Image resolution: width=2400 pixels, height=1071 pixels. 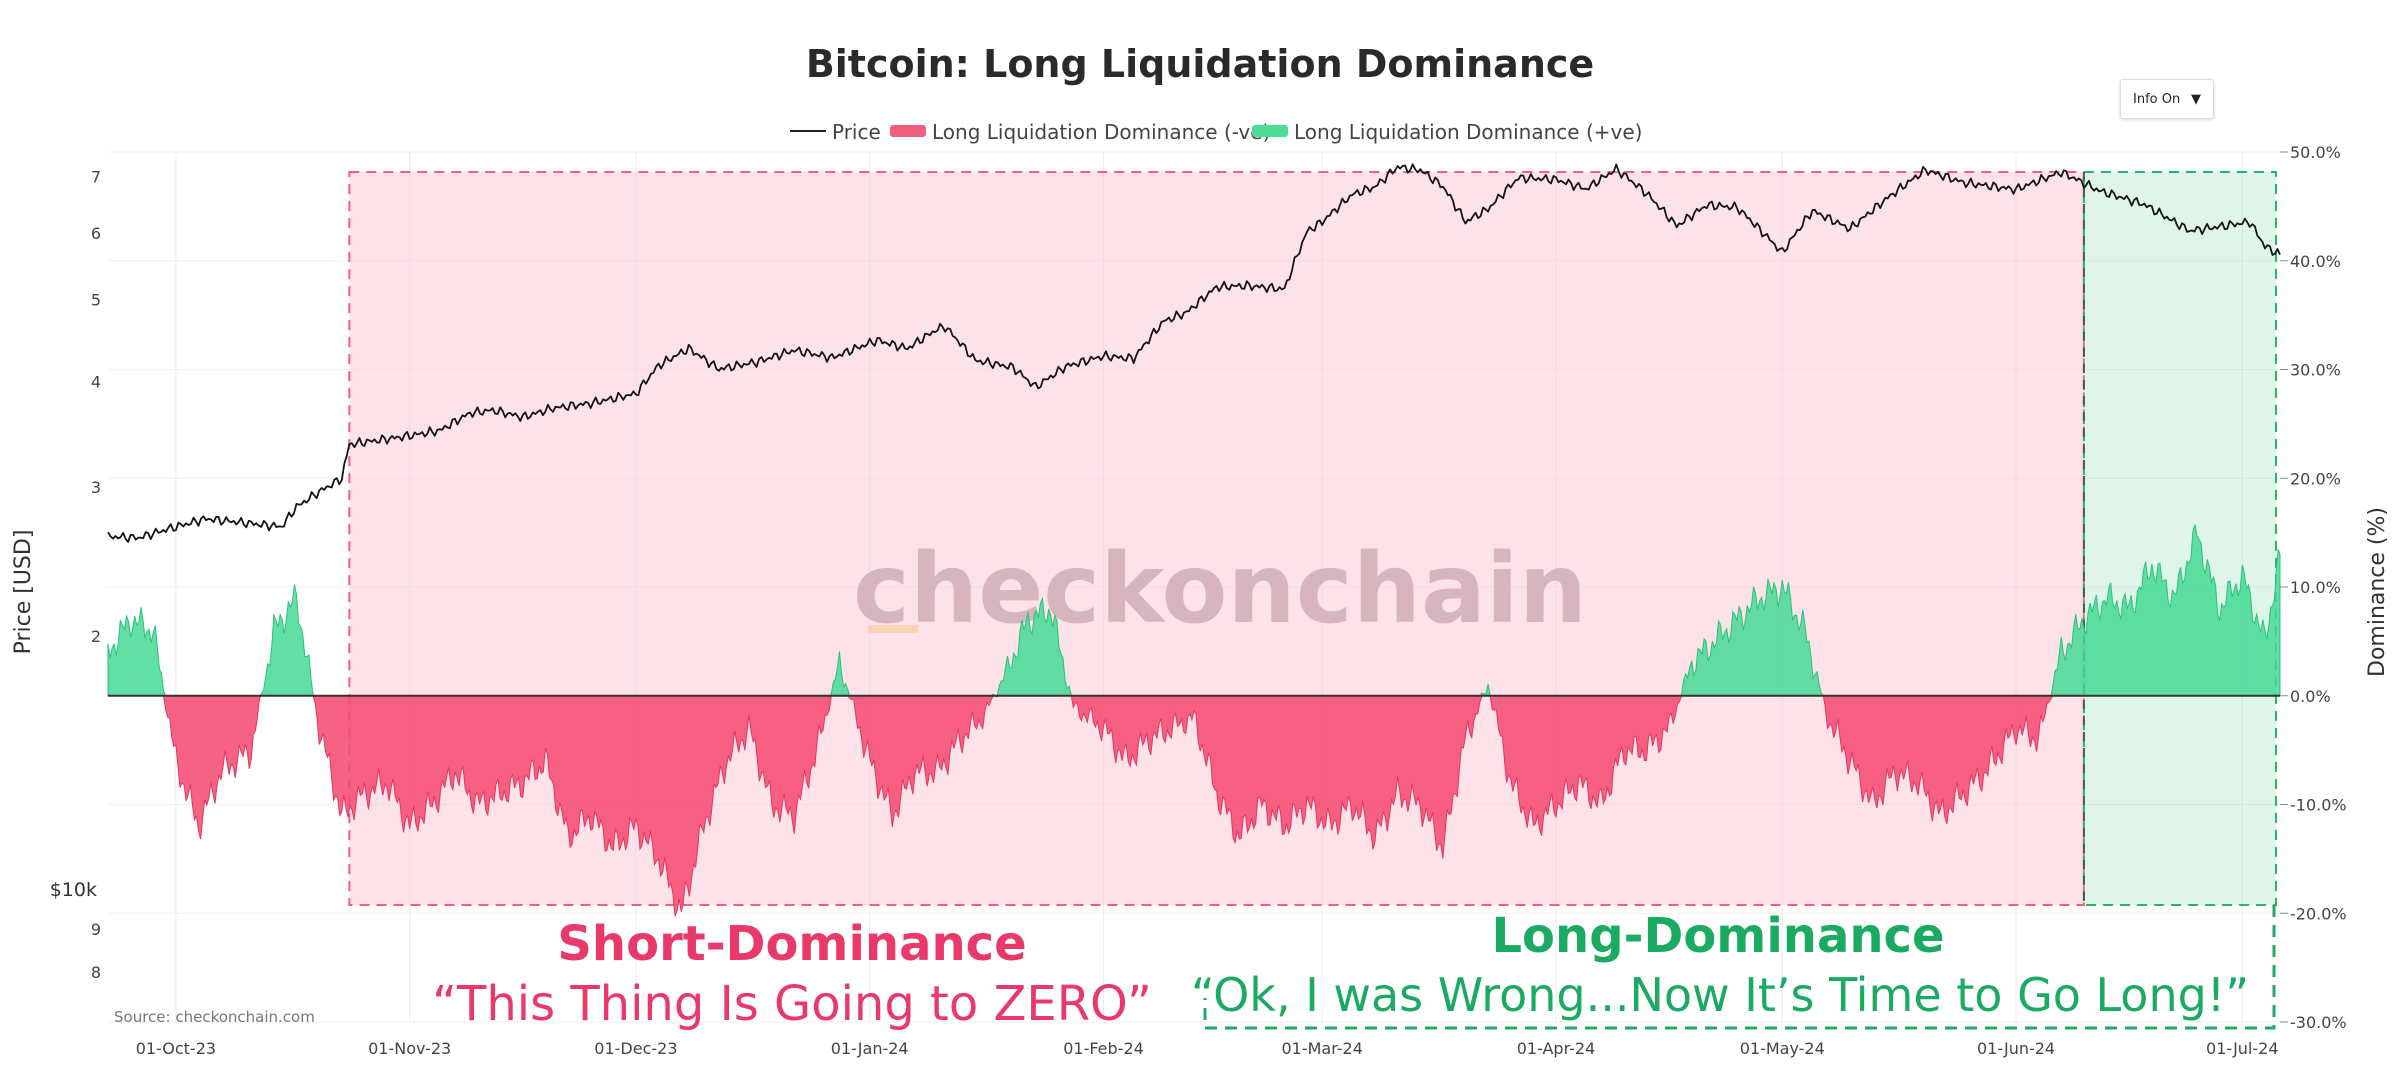 What do you see at coordinates (2315, 152) in the screenshot?
I see `y-right-tick-label: 50.0%` at bounding box center [2315, 152].